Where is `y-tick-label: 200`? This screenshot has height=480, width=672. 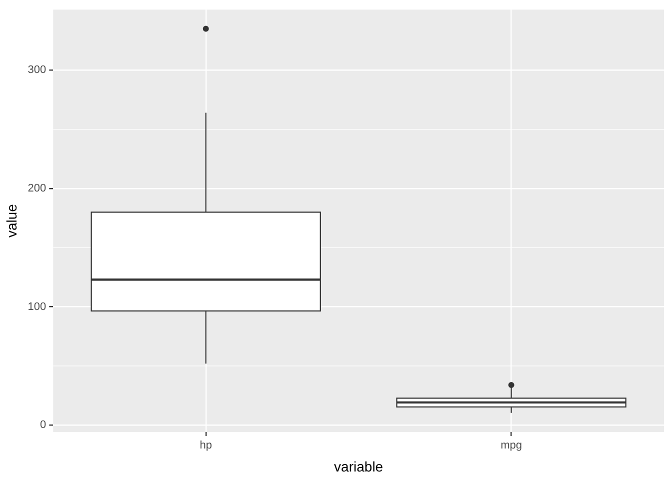
y-tick-label: 200 is located at coordinates (37, 188).